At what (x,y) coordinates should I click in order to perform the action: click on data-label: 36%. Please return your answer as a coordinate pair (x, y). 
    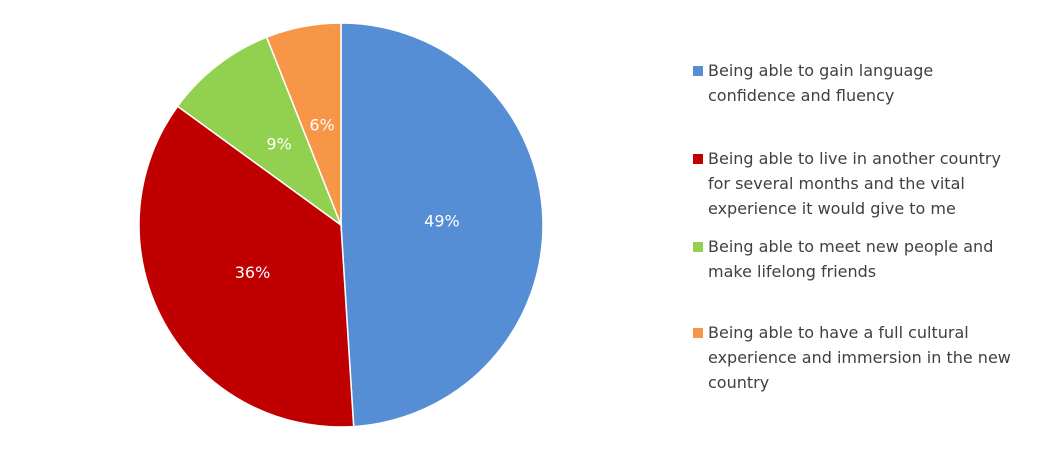
    Looking at the image, I should click on (253, 272).